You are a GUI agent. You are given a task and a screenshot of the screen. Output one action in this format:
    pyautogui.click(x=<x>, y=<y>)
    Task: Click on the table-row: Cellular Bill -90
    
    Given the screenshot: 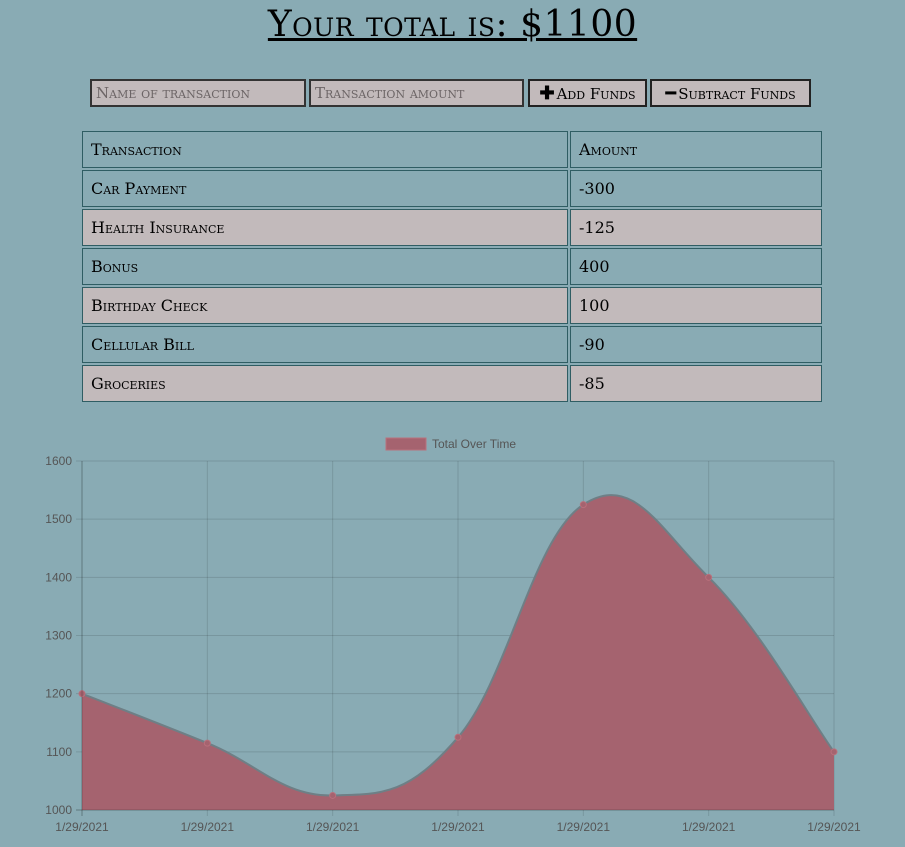 What is the action you would take?
    pyautogui.click(x=452, y=344)
    